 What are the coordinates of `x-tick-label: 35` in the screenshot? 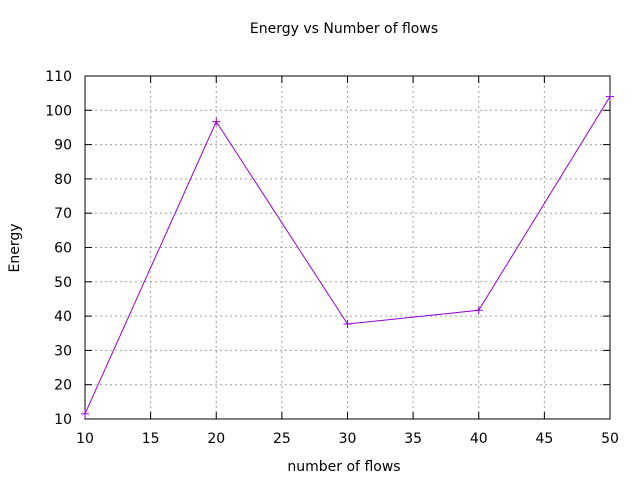 It's located at (413, 439).